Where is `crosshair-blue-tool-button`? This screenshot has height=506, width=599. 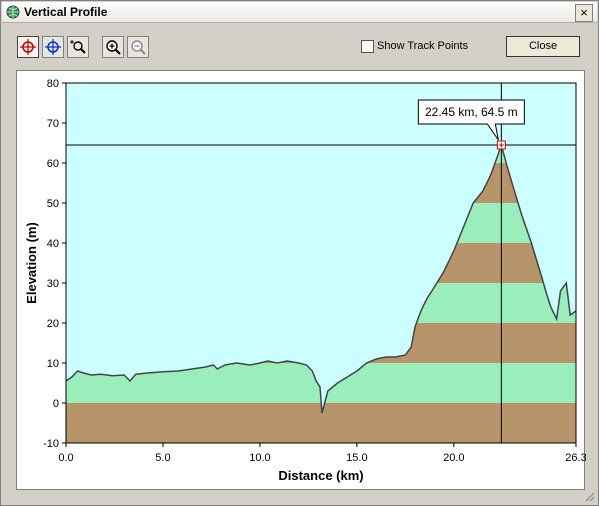 crosshair-blue-tool-button is located at coordinates (53, 47).